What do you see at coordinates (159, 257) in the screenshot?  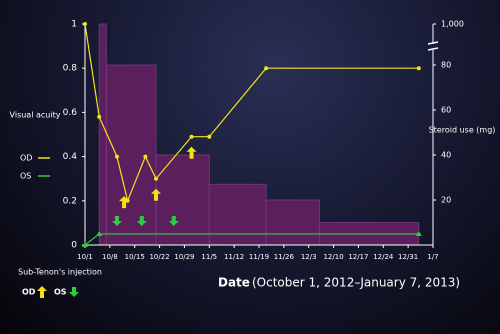 I see `x-tick-label: 10/22` at bounding box center [159, 257].